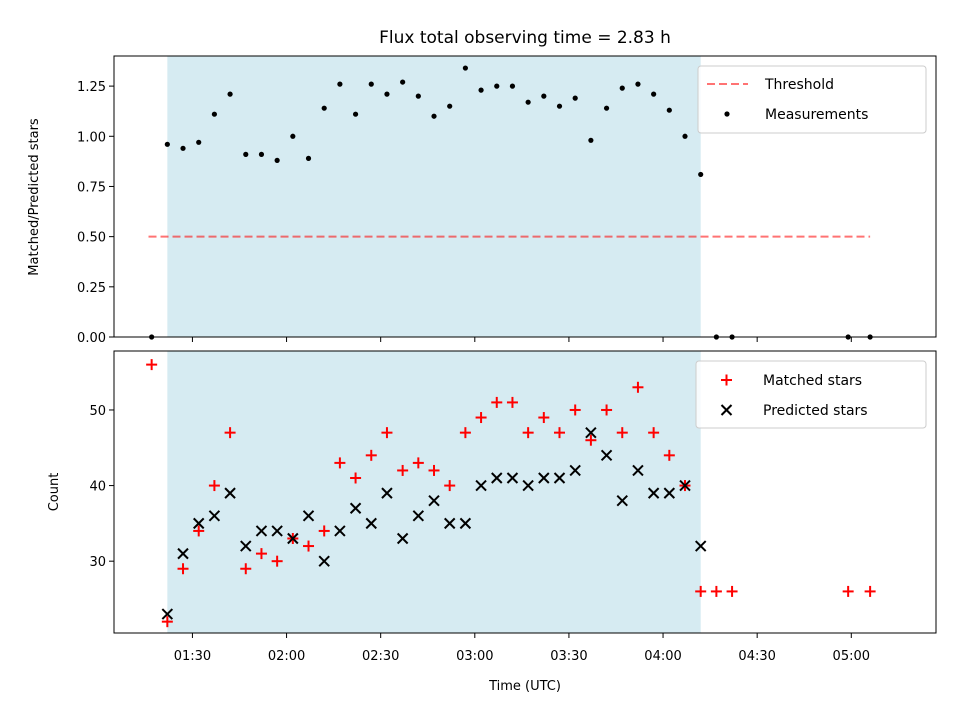  Describe the element at coordinates (524, 686) in the screenshot. I see `x-axis-label: Time (UTC)` at that location.